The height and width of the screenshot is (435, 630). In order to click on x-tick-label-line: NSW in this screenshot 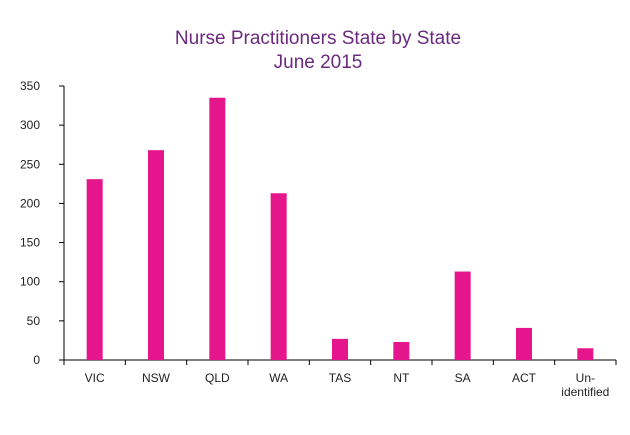, I will do `click(156, 378)`.